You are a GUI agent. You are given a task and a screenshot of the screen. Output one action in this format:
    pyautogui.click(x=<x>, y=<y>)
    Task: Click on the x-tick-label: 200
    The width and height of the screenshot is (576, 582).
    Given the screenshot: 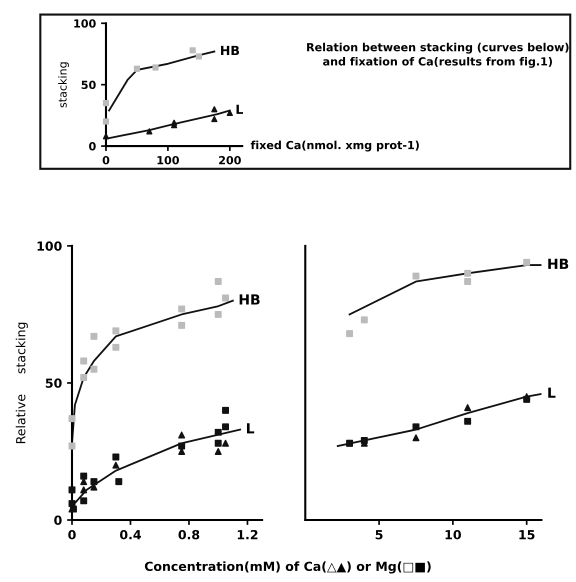 What is the action you would take?
    pyautogui.click(x=230, y=160)
    